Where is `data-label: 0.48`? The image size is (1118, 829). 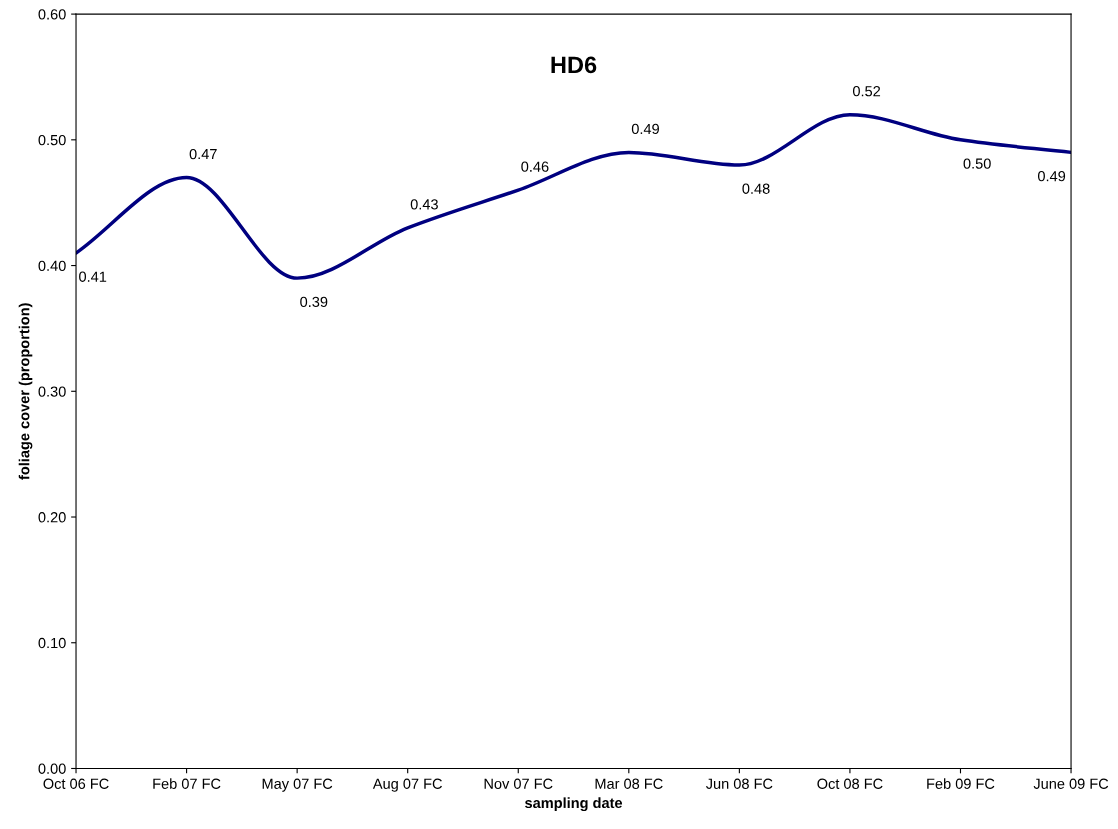
data-label: 0.48 is located at coordinates (756, 188).